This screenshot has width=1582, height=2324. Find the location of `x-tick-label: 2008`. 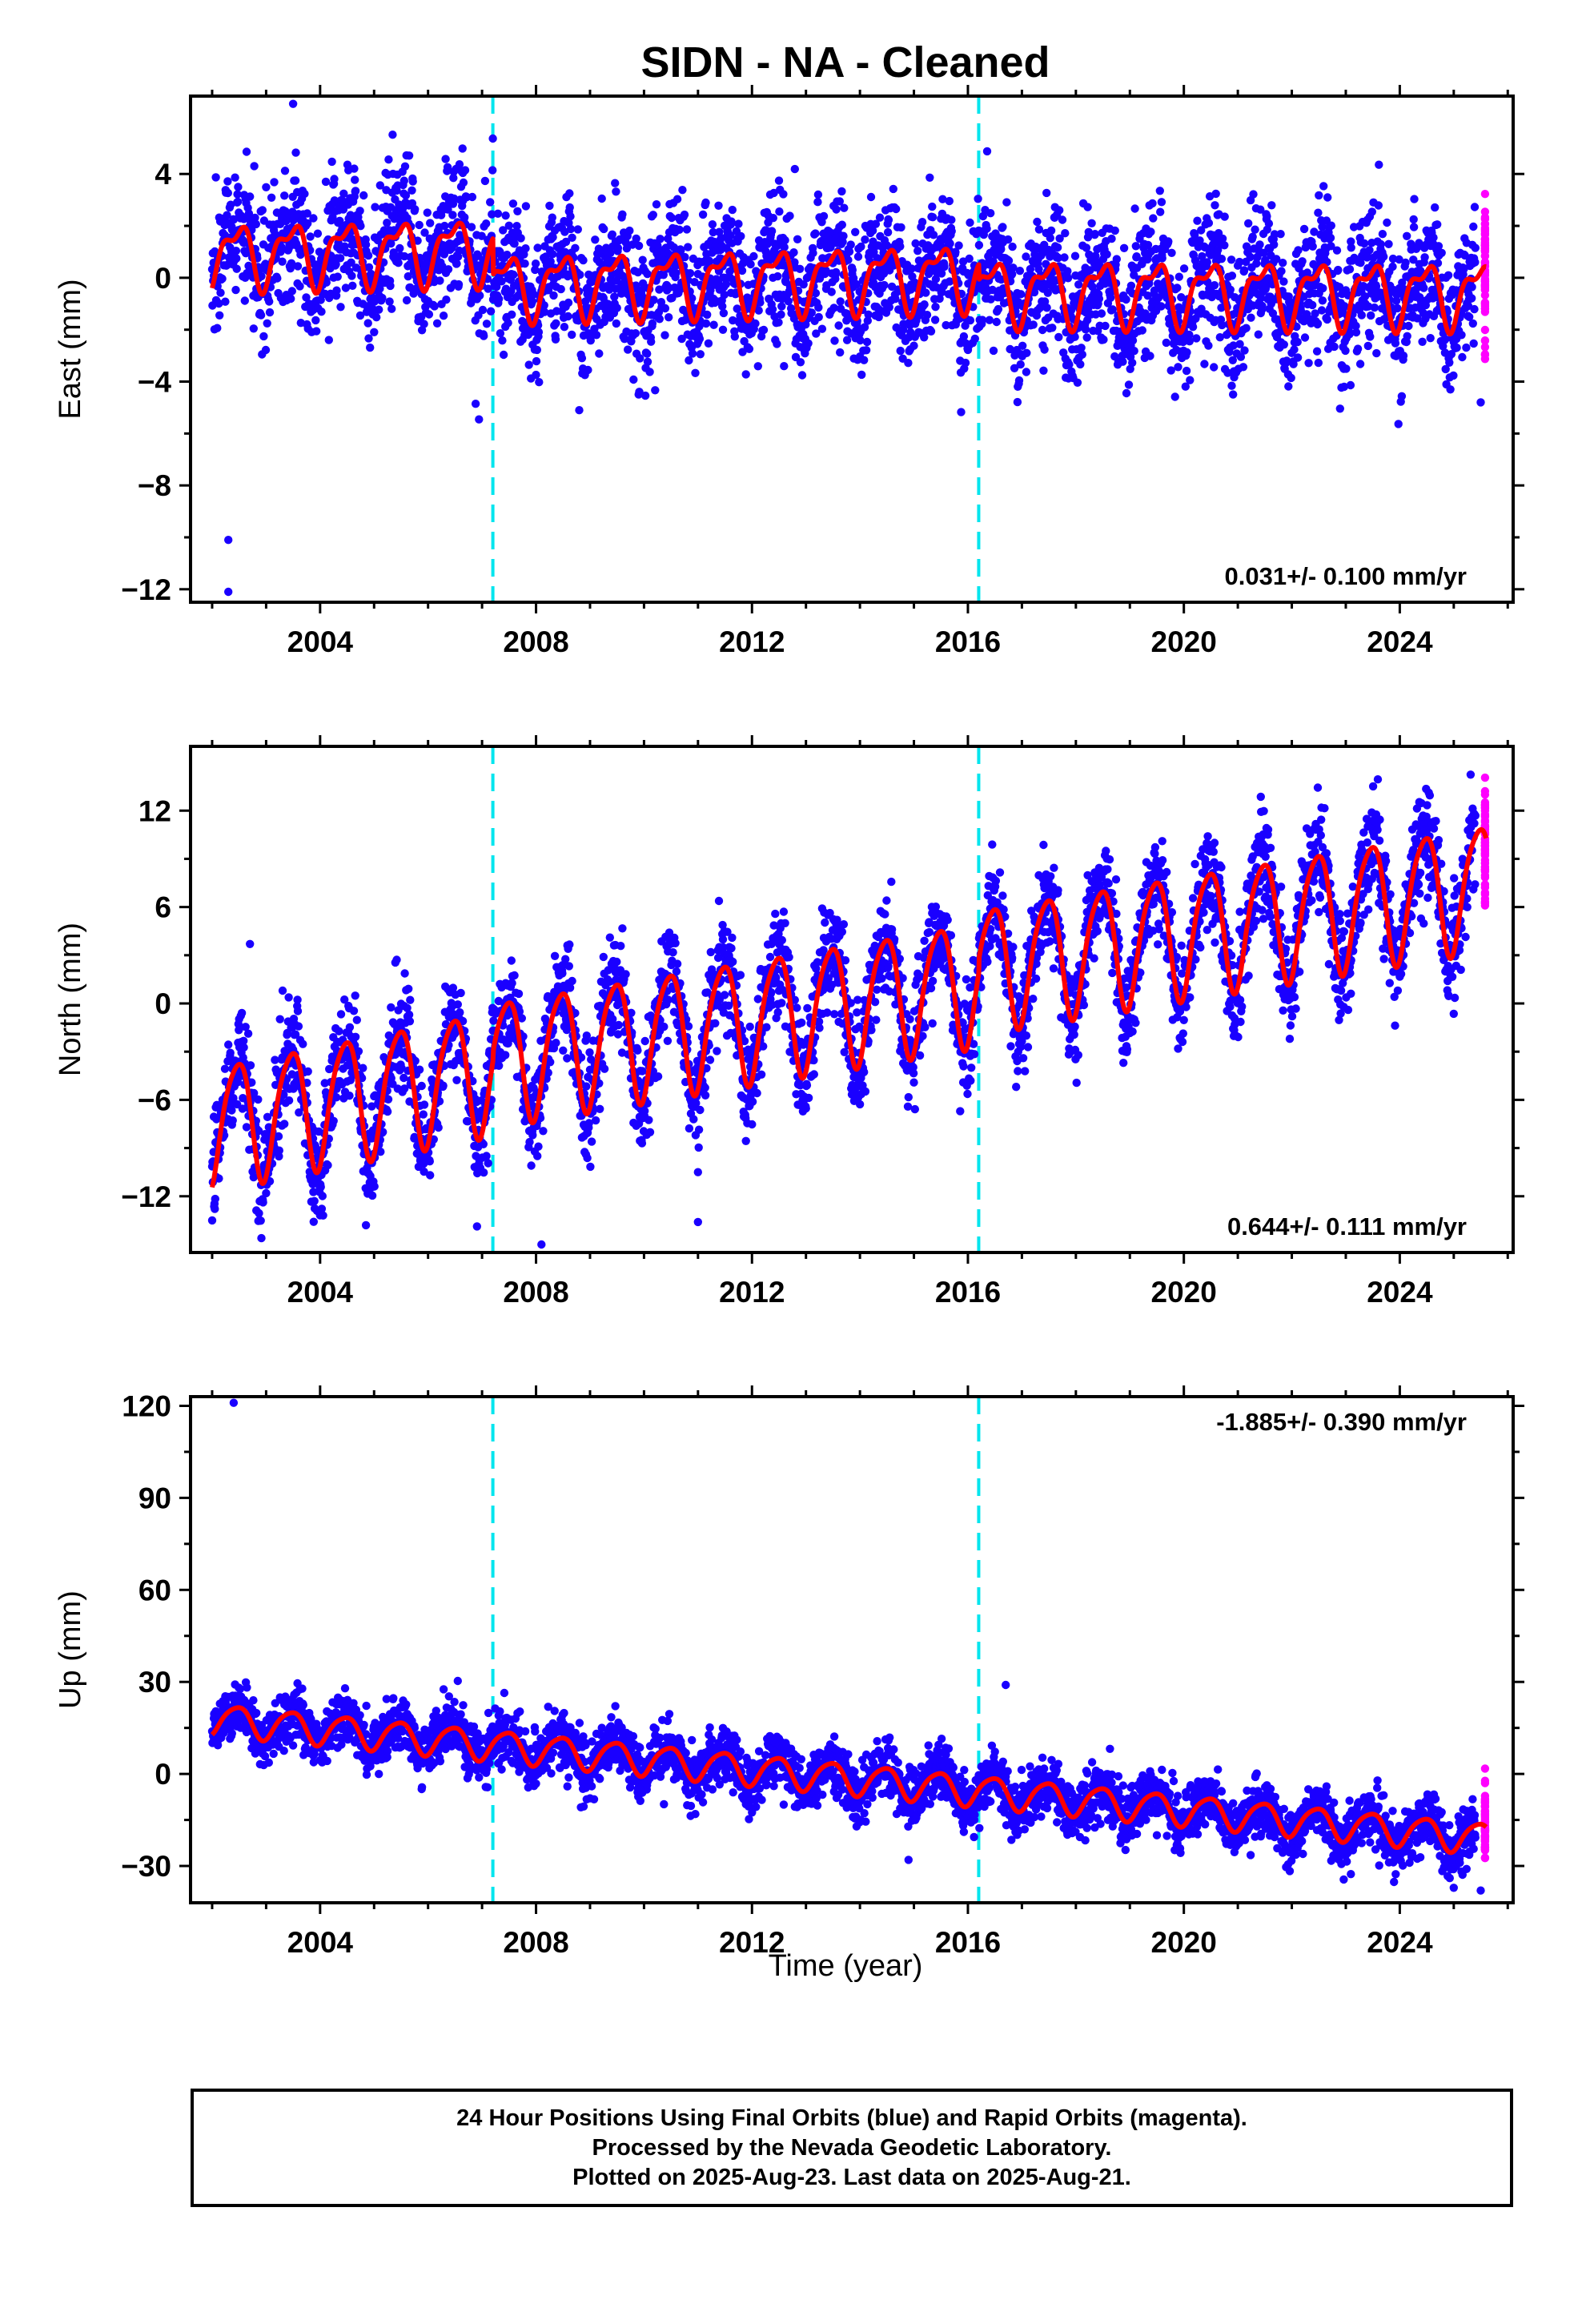

x-tick-label: 2008 is located at coordinates (535, 641).